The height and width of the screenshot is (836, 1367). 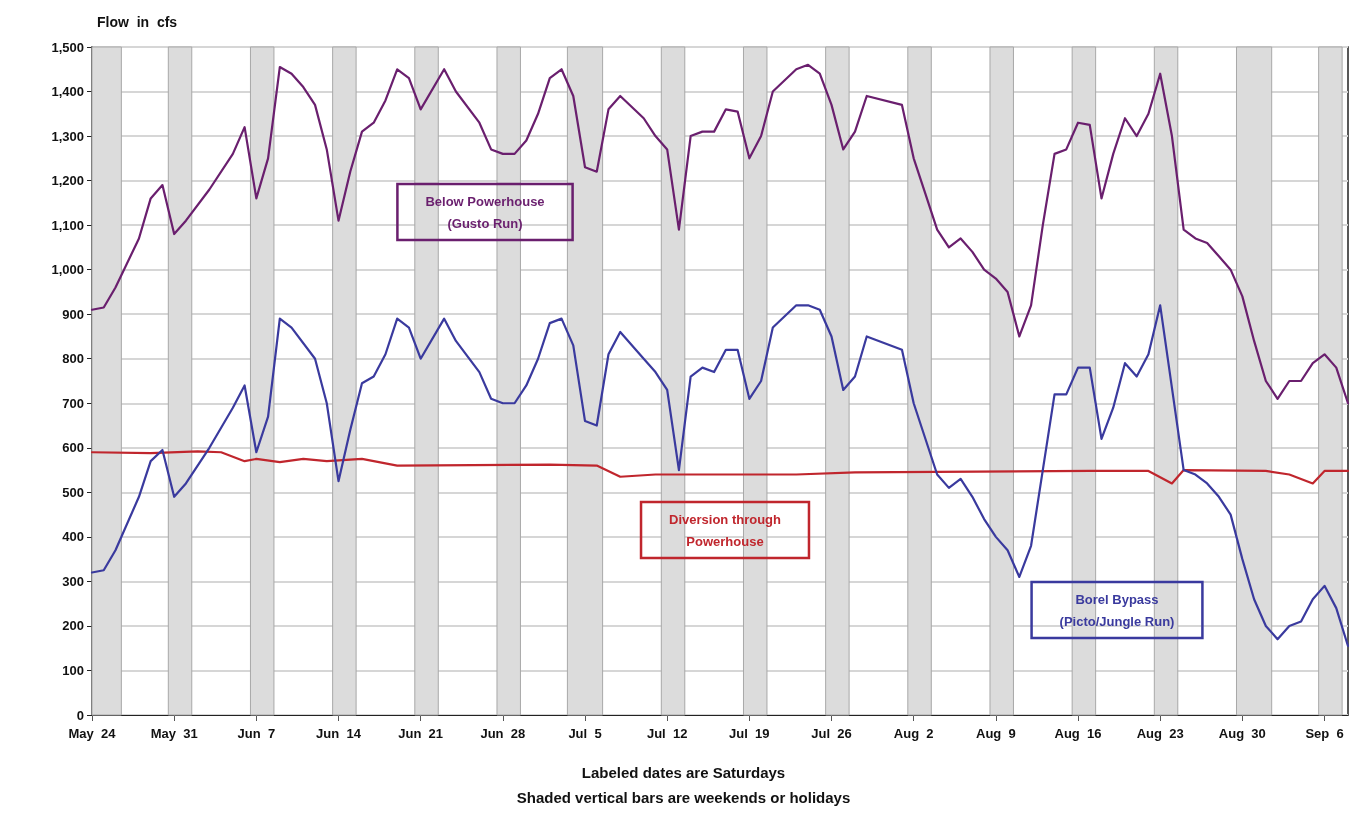 I want to click on y-tick-label: 1,500, so click(x=67, y=47).